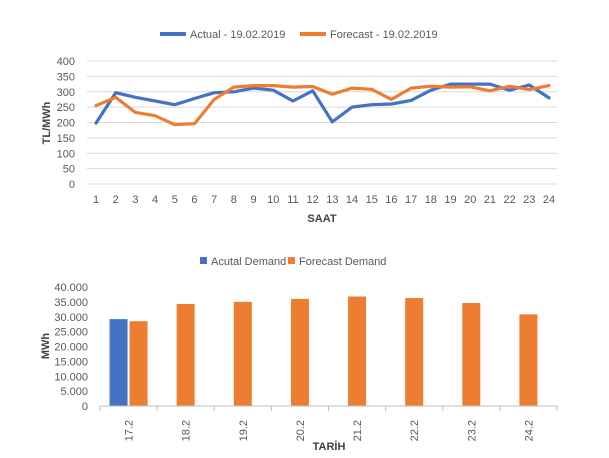 The width and height of the screenshot is (609, 458). I want to click on x-tick-label: 2, so click(116, 200).